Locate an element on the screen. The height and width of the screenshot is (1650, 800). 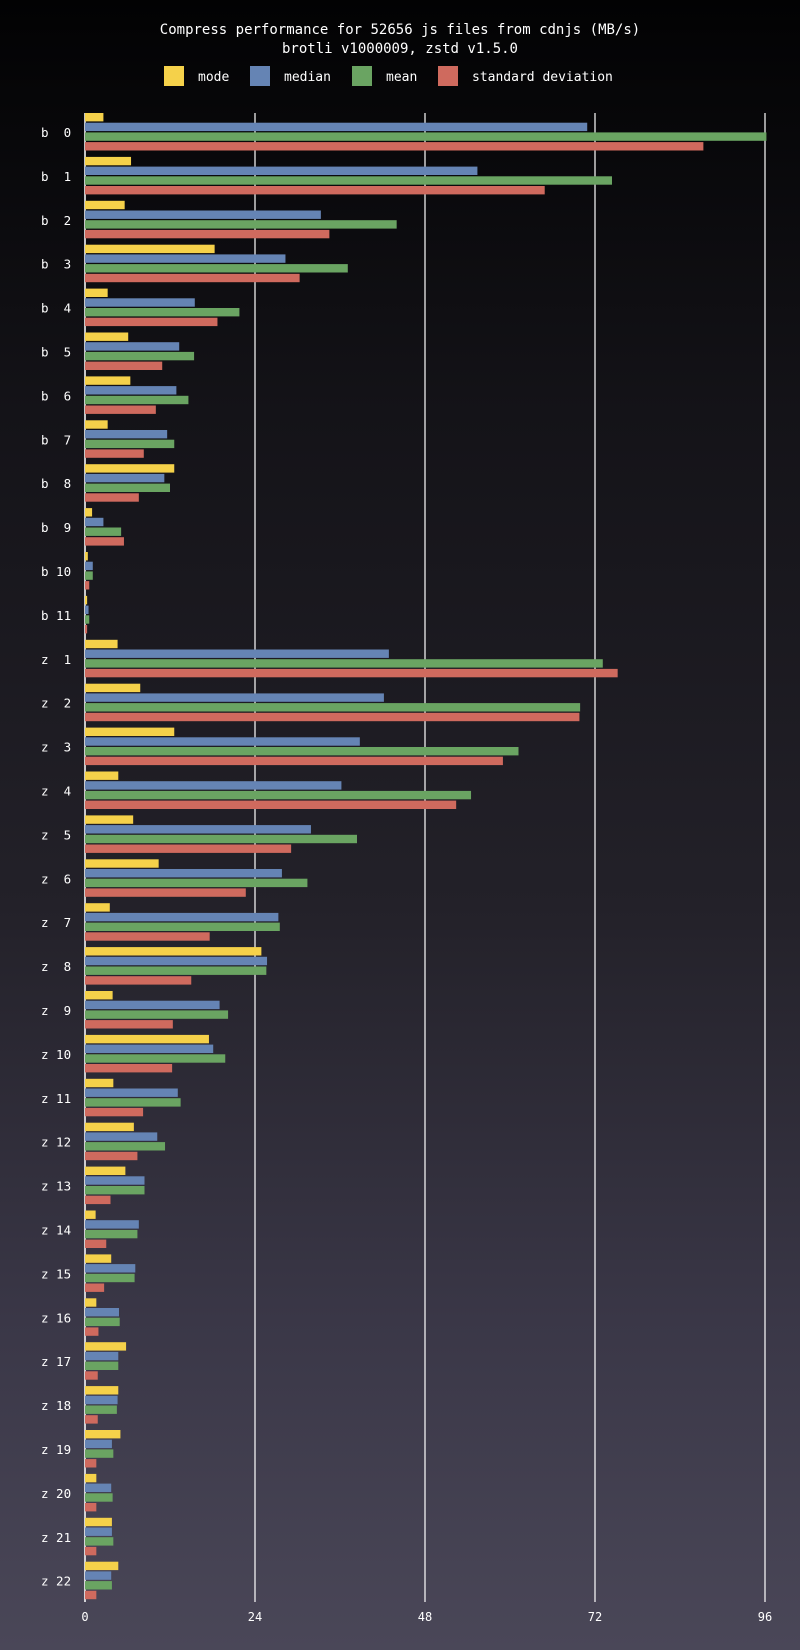
category-label: b 6 is located at coordinates (56, 395).